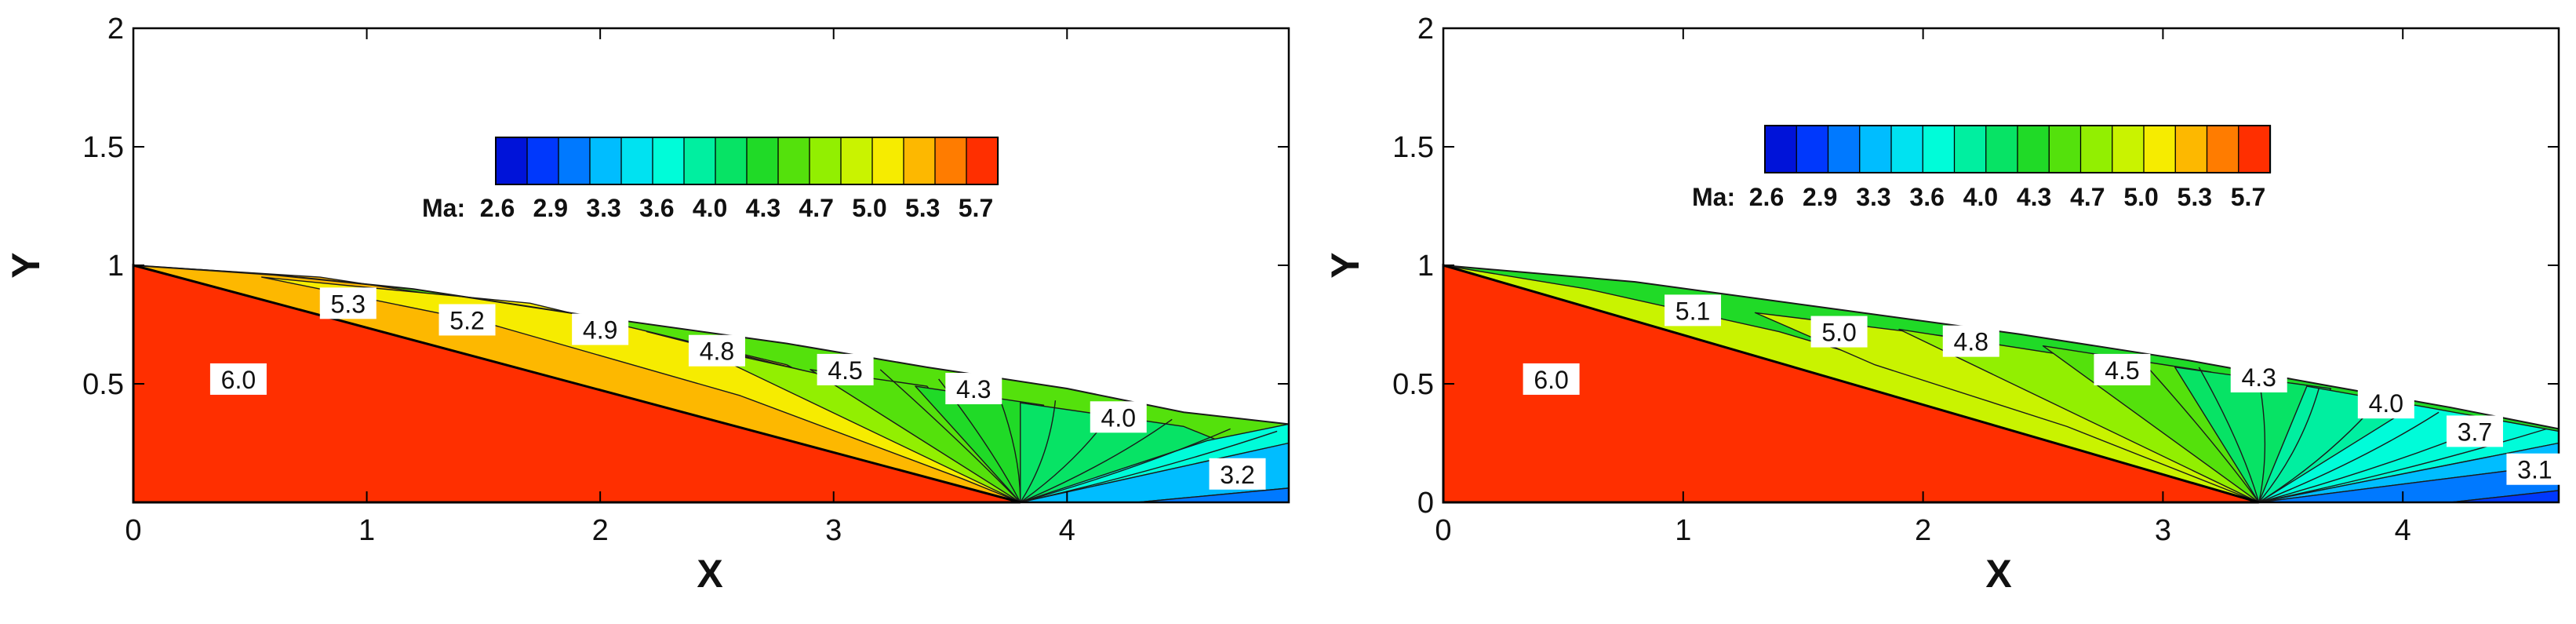 The width and height of the screenshot is (2576, 624). I want to click on contour-label: 5.2, so click(466, 320).